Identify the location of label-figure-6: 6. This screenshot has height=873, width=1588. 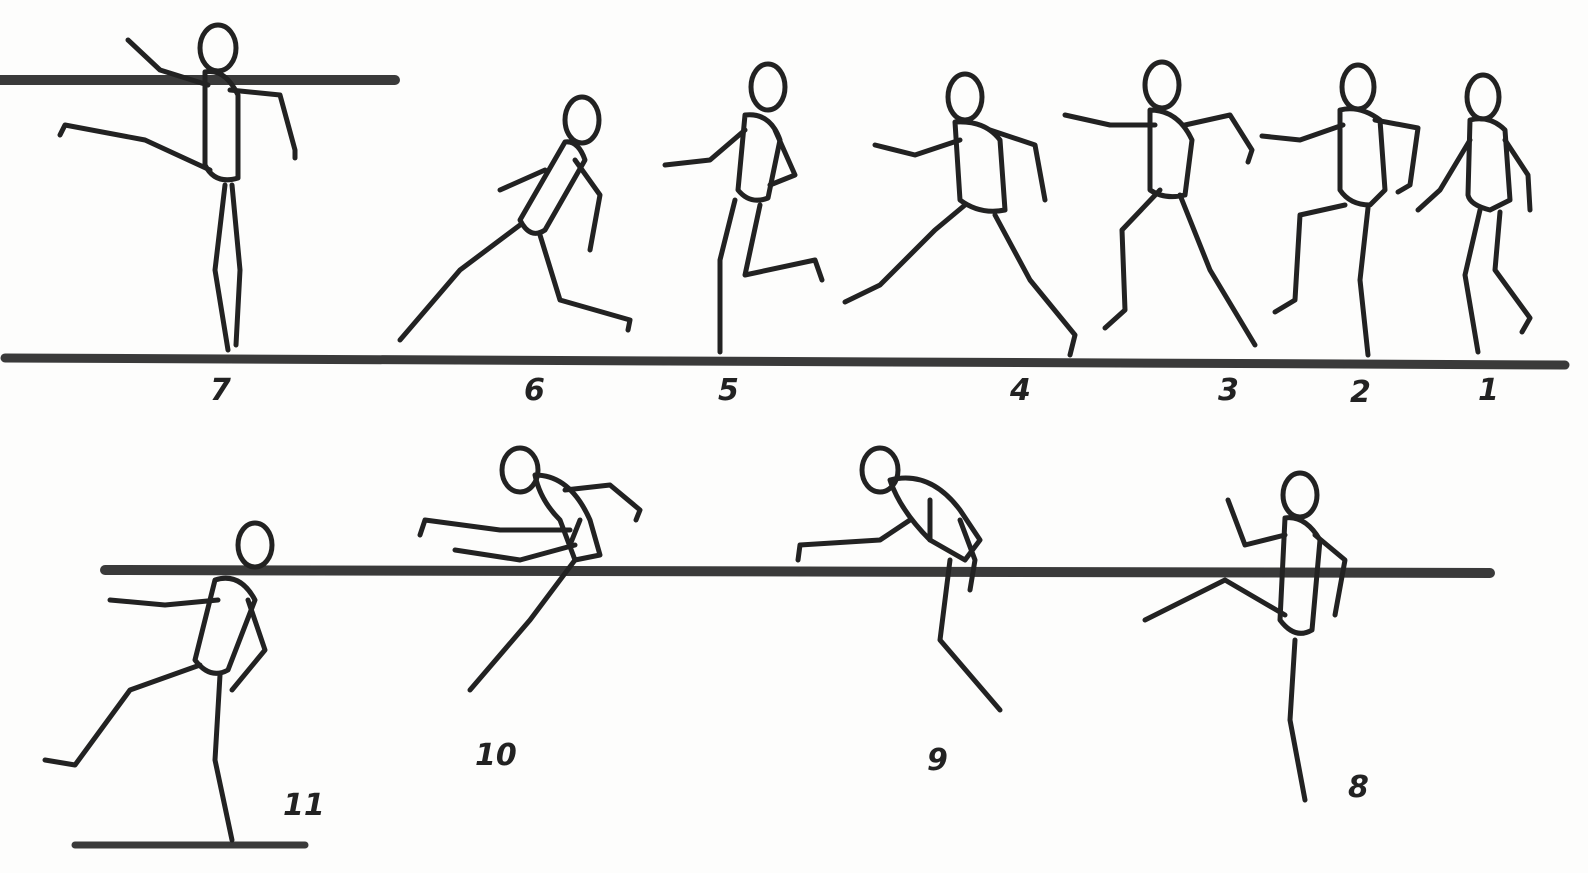
(534, 390).